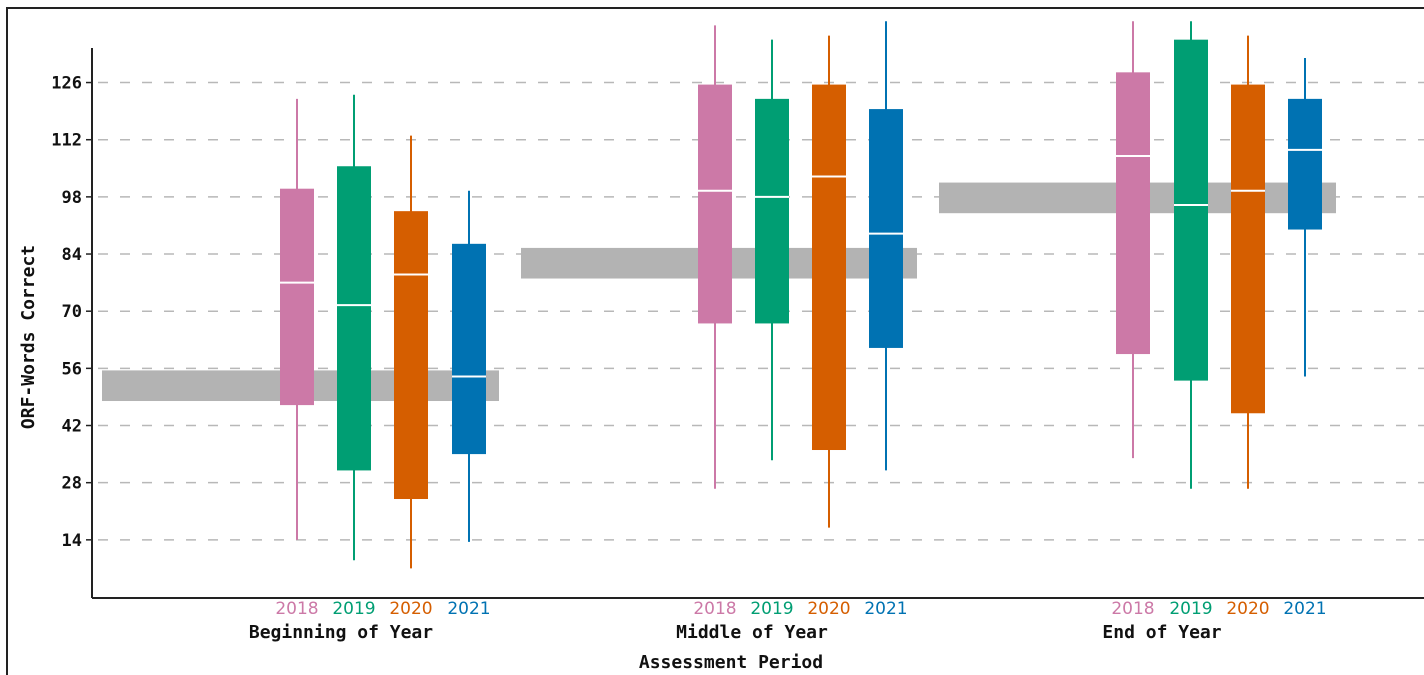  What do you see at coordinates (28, 337) in the screenshot?
I see `y-axis-title: ORF-Words Correct` at bounding box center [28, 337].